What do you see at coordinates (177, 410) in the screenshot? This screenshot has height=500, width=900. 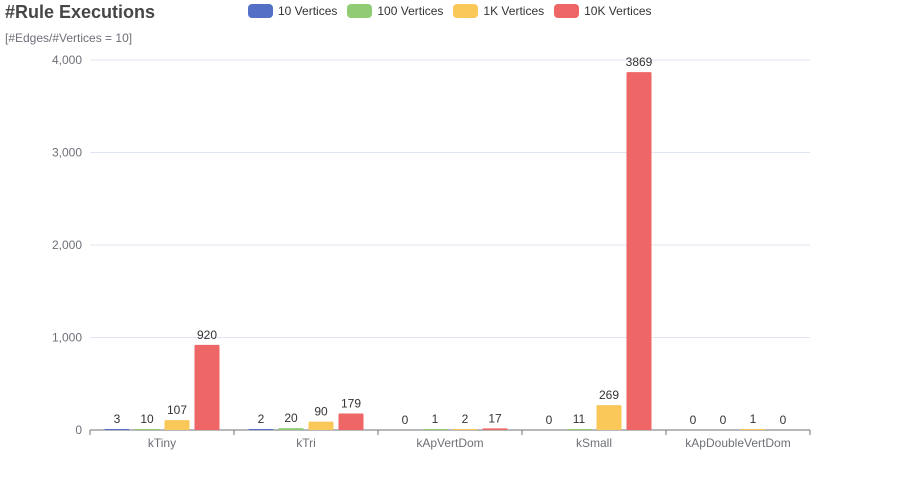 I see `bar-data-label: 107` at bounding box center [177, 410].